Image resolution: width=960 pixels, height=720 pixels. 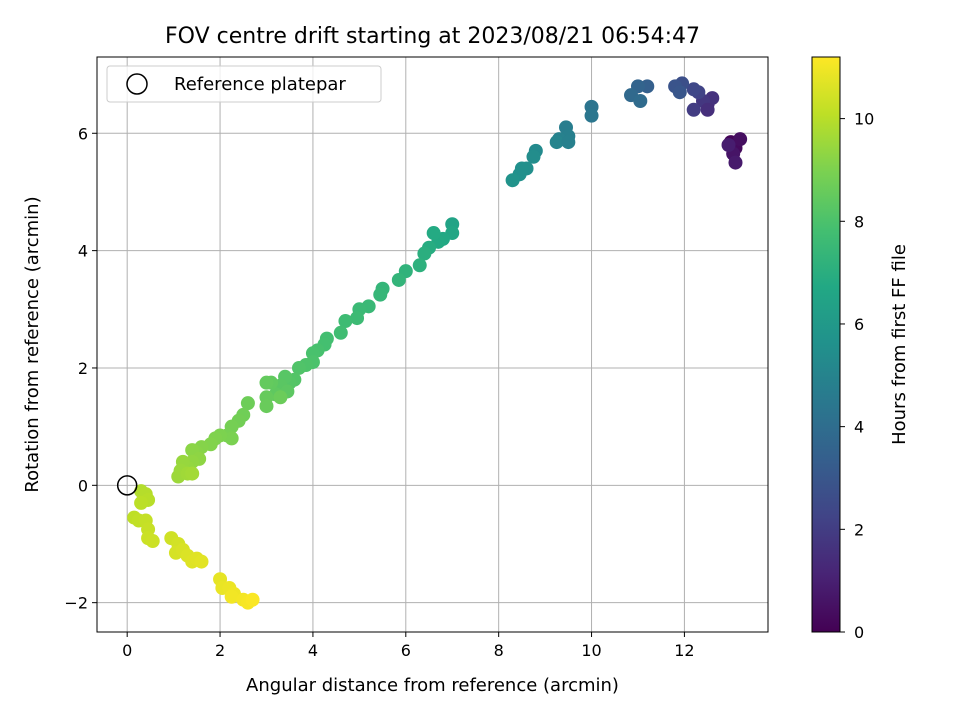 What do you see at coordinates (859, 427) in the screenshot?
I see `colorbar-tick-label: 4` at bounding box center [859, 427].